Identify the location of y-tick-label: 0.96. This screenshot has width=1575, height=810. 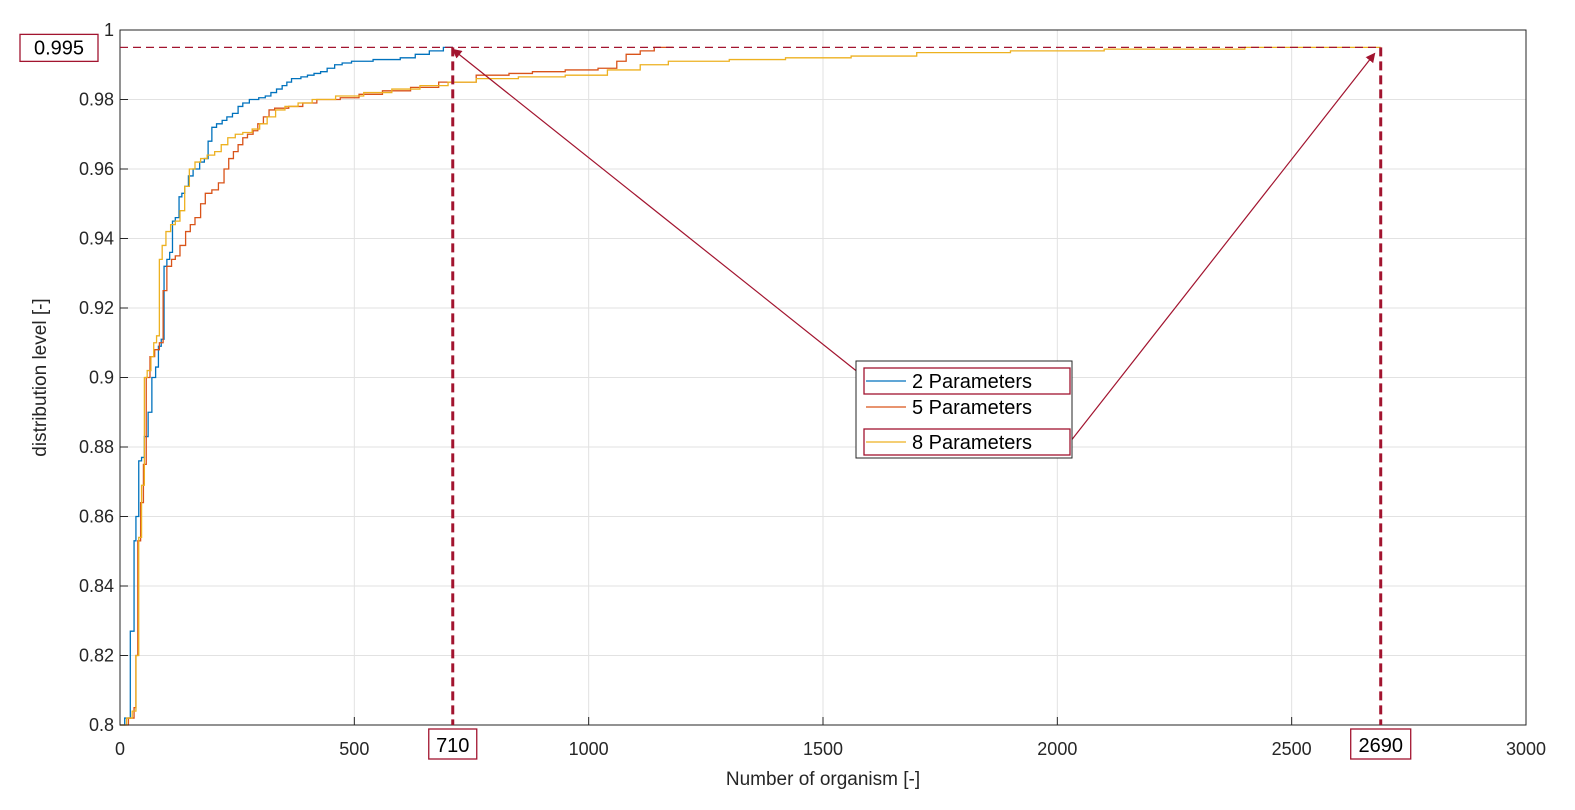
(96, 169).